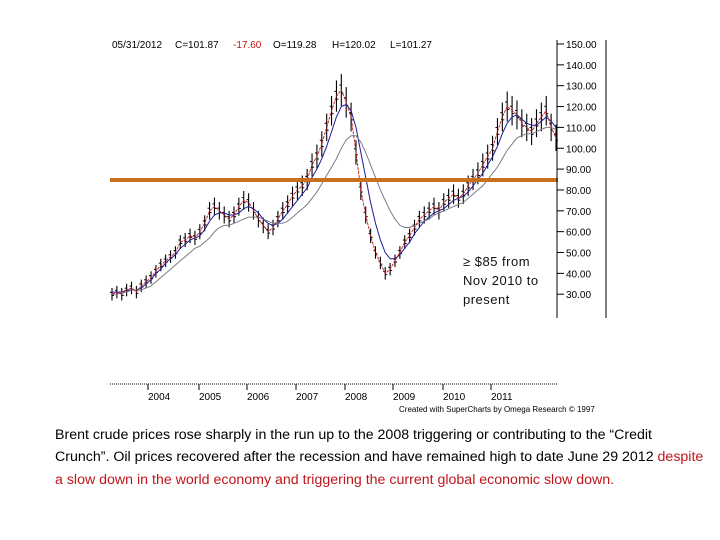  What do you see at coordinates (581, 87) in the screenshot?
I see `y-tick-label: 130.00` at bounding box center [581, 87].